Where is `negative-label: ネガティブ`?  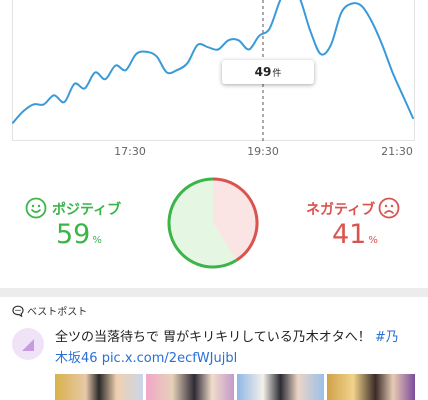
negative-label: ネガティブ is located at coordinates (341, 210).